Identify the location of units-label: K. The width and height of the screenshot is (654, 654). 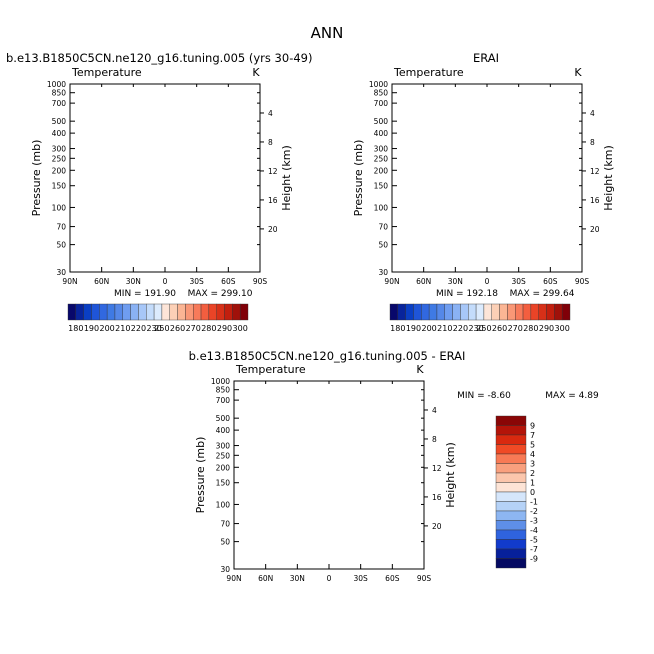
(256, 72).